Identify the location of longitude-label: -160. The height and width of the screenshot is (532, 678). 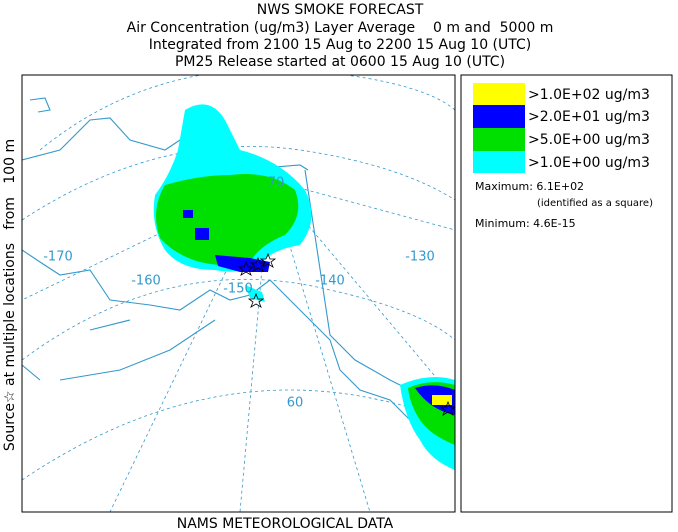
(146, 281).